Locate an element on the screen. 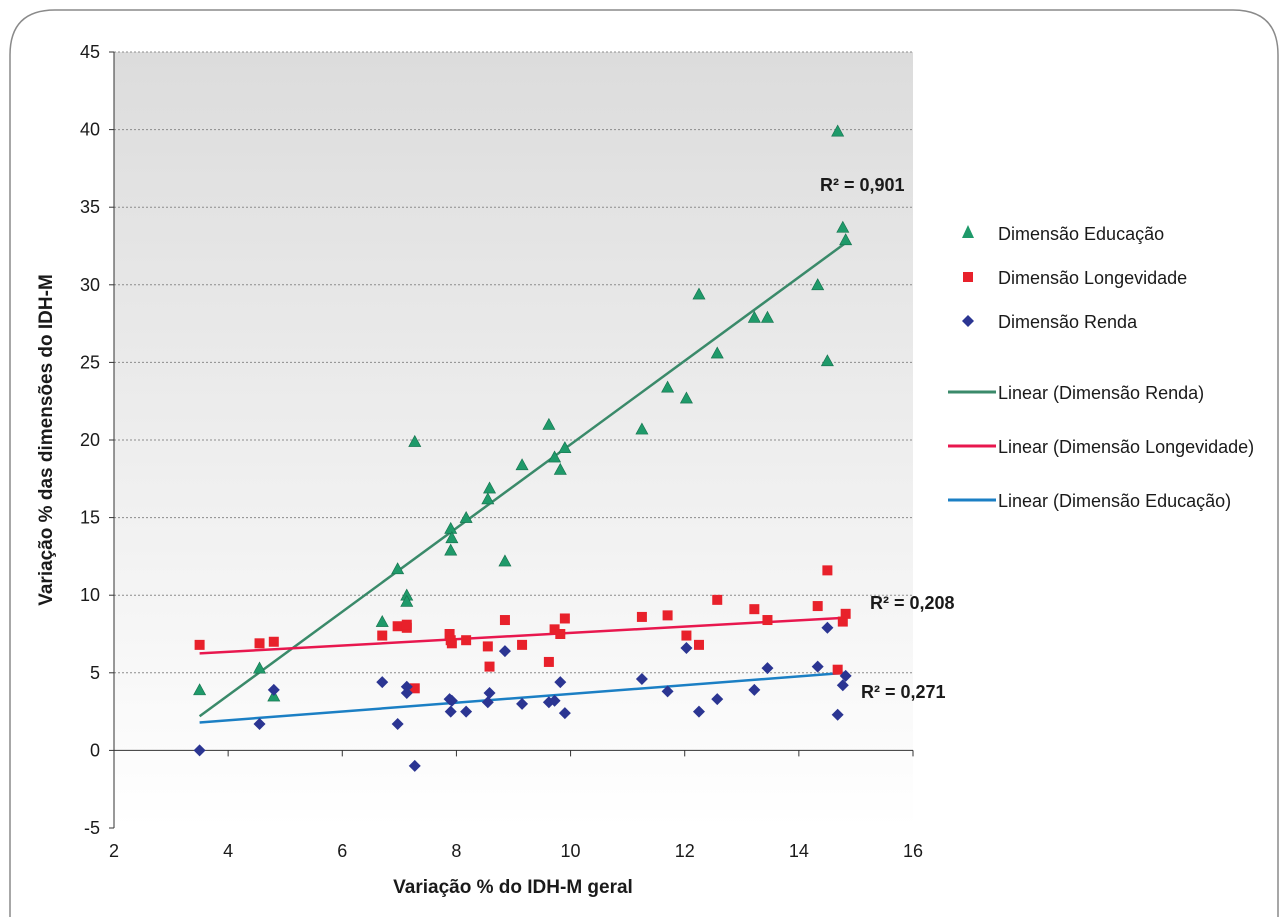 The image size is (1288, 917). y-tick-label: -5 is located at coordinates (92, 828).